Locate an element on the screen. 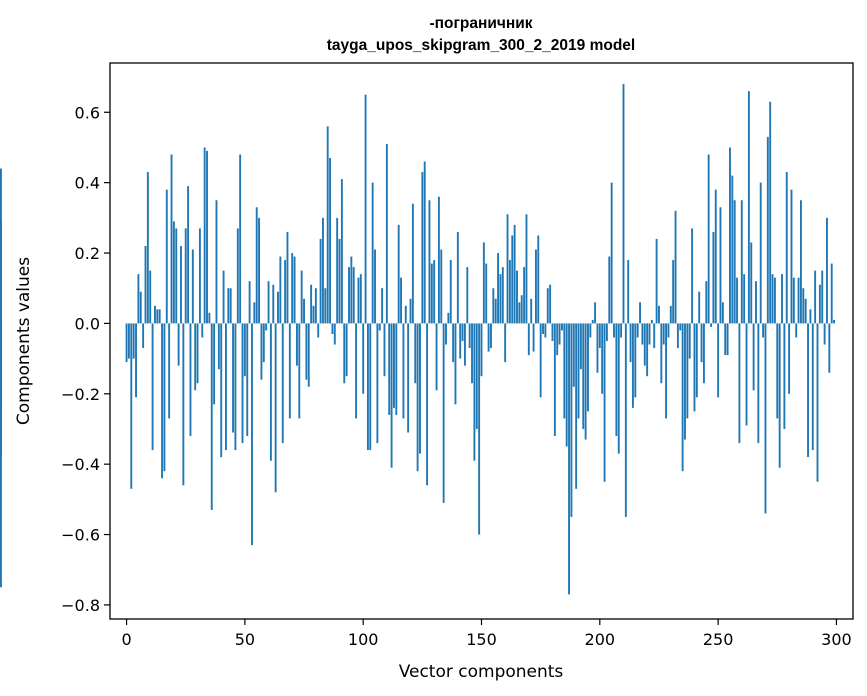 Image resolution: width=867 pixels, height=696 pixels. x-tick-label: 150 is located at coordinates (481, 639).